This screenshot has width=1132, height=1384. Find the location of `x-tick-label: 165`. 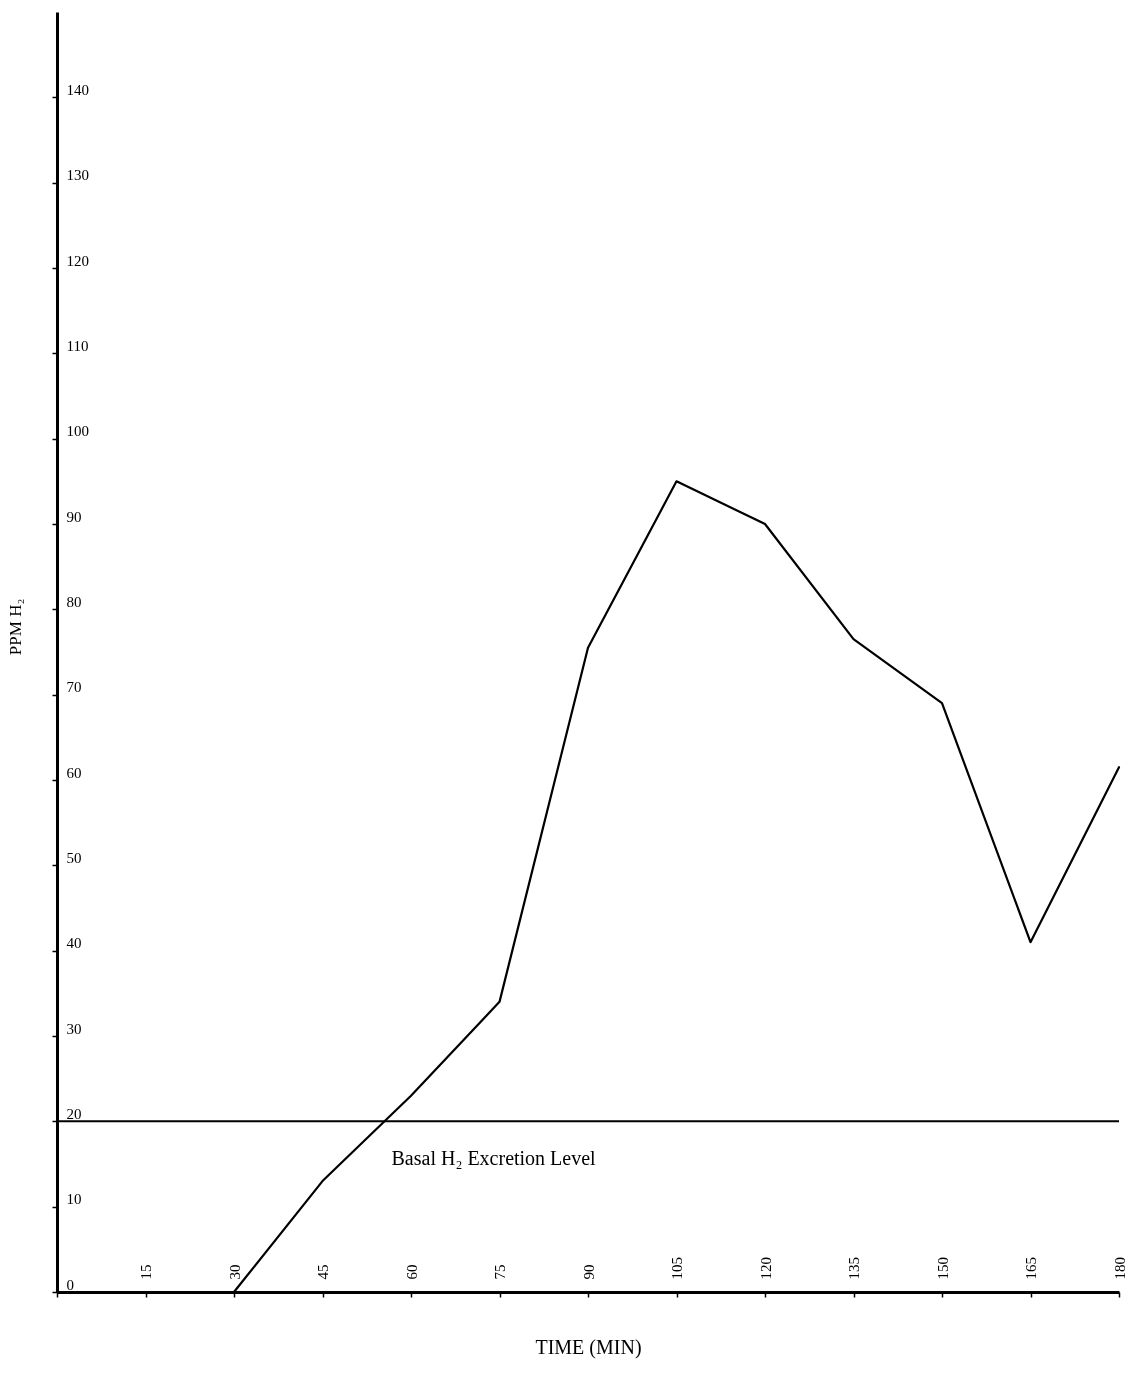

x-tick-label: 165 is located at coordinates (1031, 1268).